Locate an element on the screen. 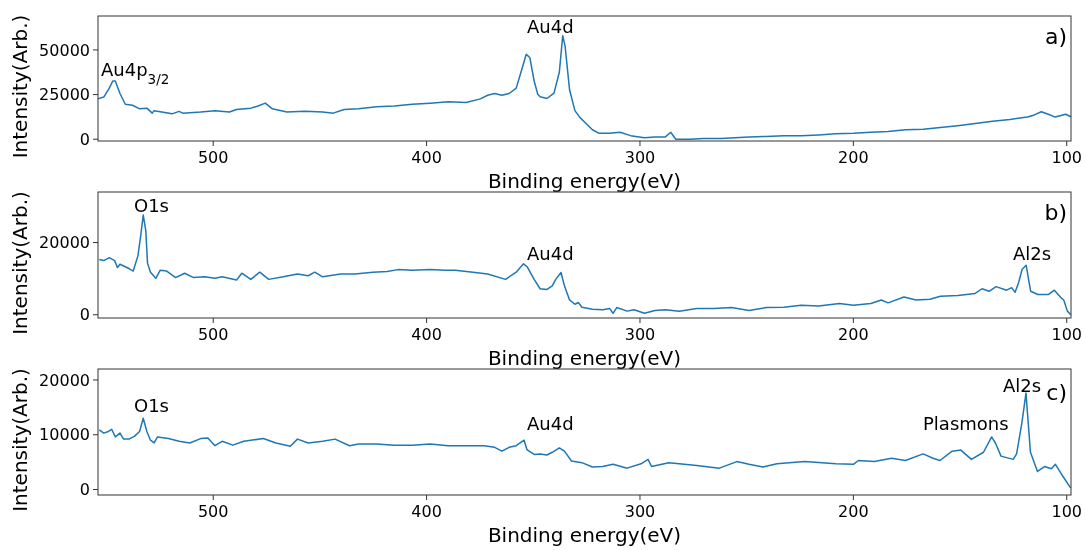  annotation: Au4p$_{3/2}$ is located at coordinates (135, 73).